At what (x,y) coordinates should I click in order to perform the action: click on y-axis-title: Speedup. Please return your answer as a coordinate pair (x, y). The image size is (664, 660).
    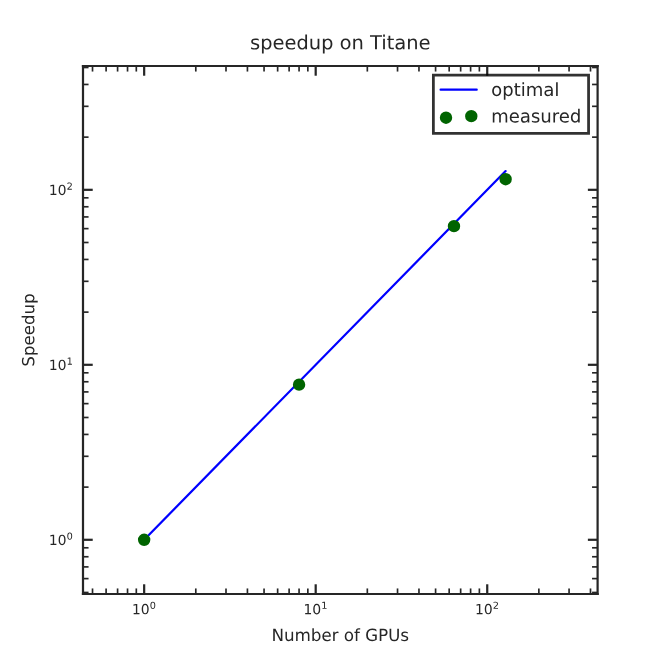
    Looking at the image, I should click on (29, 330).